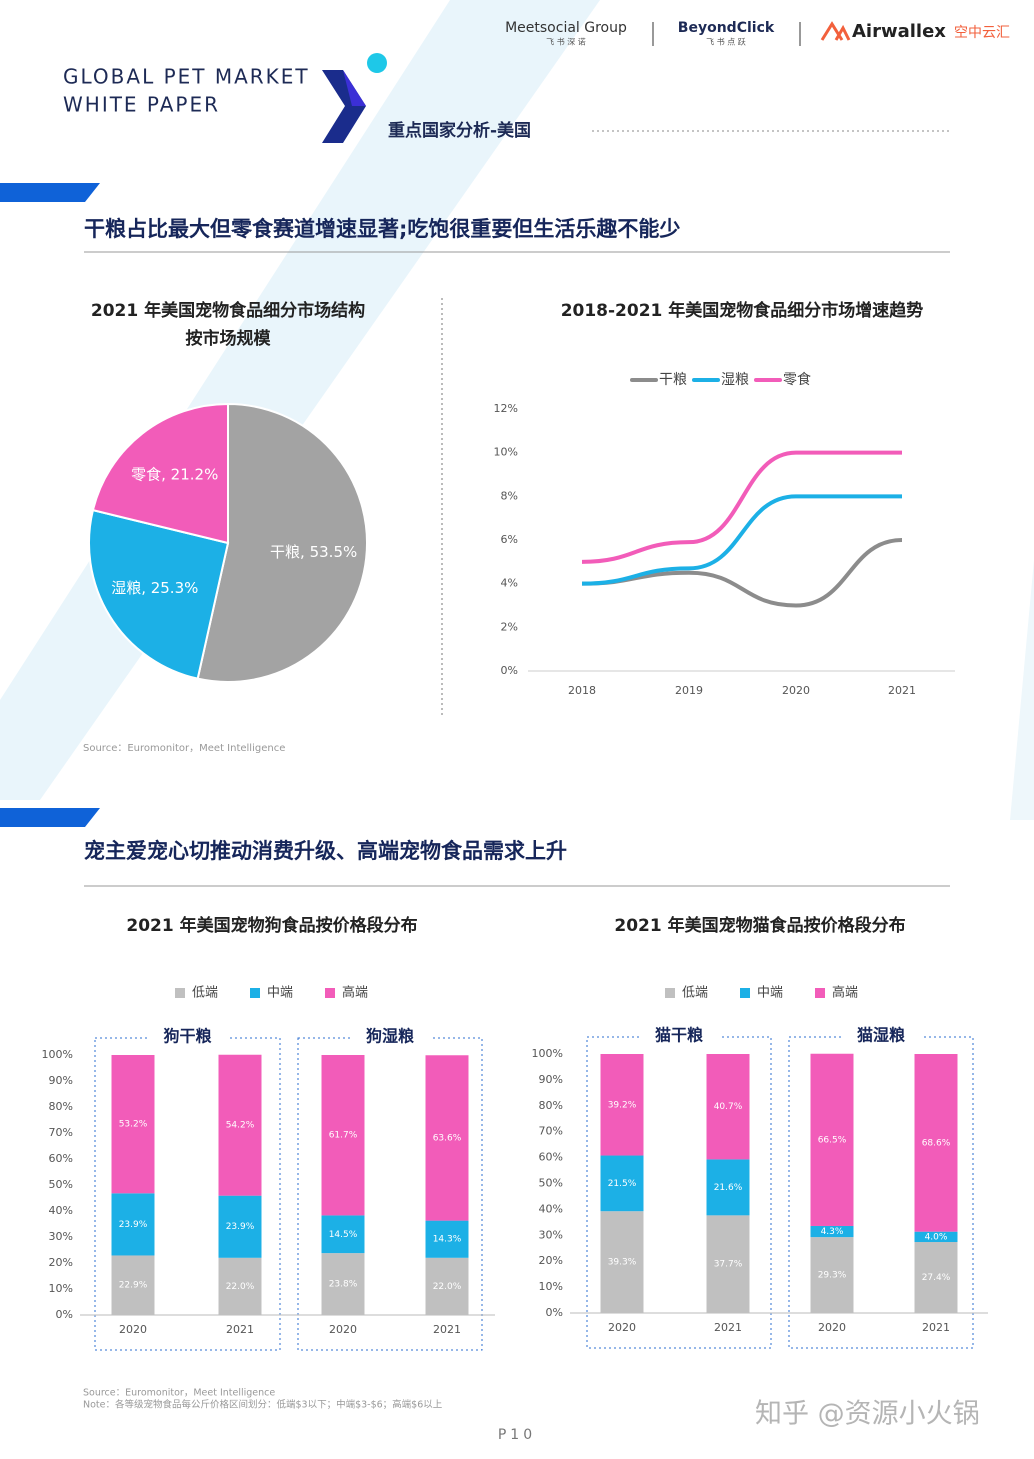 This screenshot has height=1459, width=1034. I want to click on group-label: 狗干粮, so click(187, 1036).